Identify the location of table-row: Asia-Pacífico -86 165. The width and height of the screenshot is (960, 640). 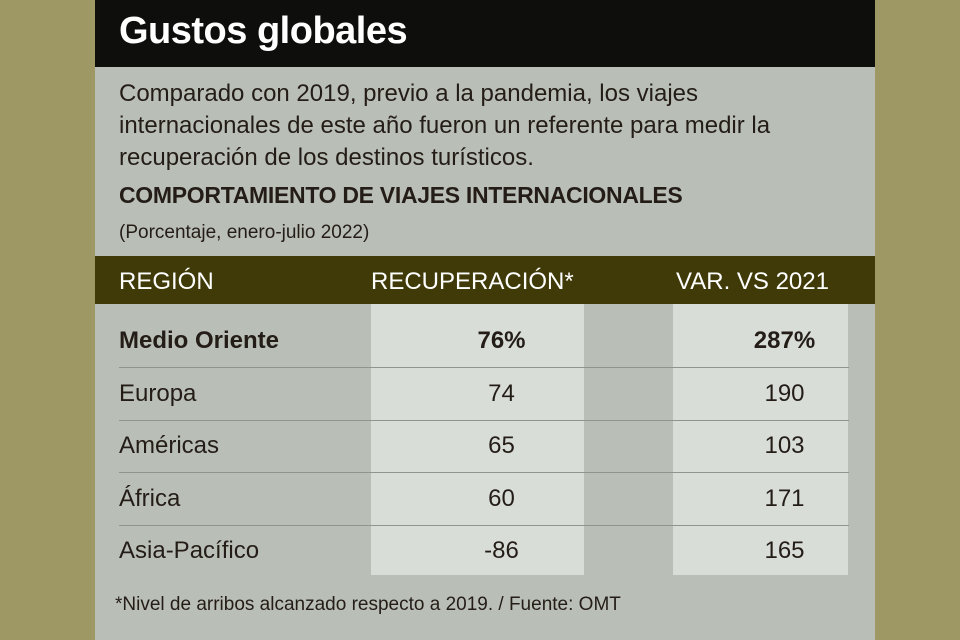
(484, 551).